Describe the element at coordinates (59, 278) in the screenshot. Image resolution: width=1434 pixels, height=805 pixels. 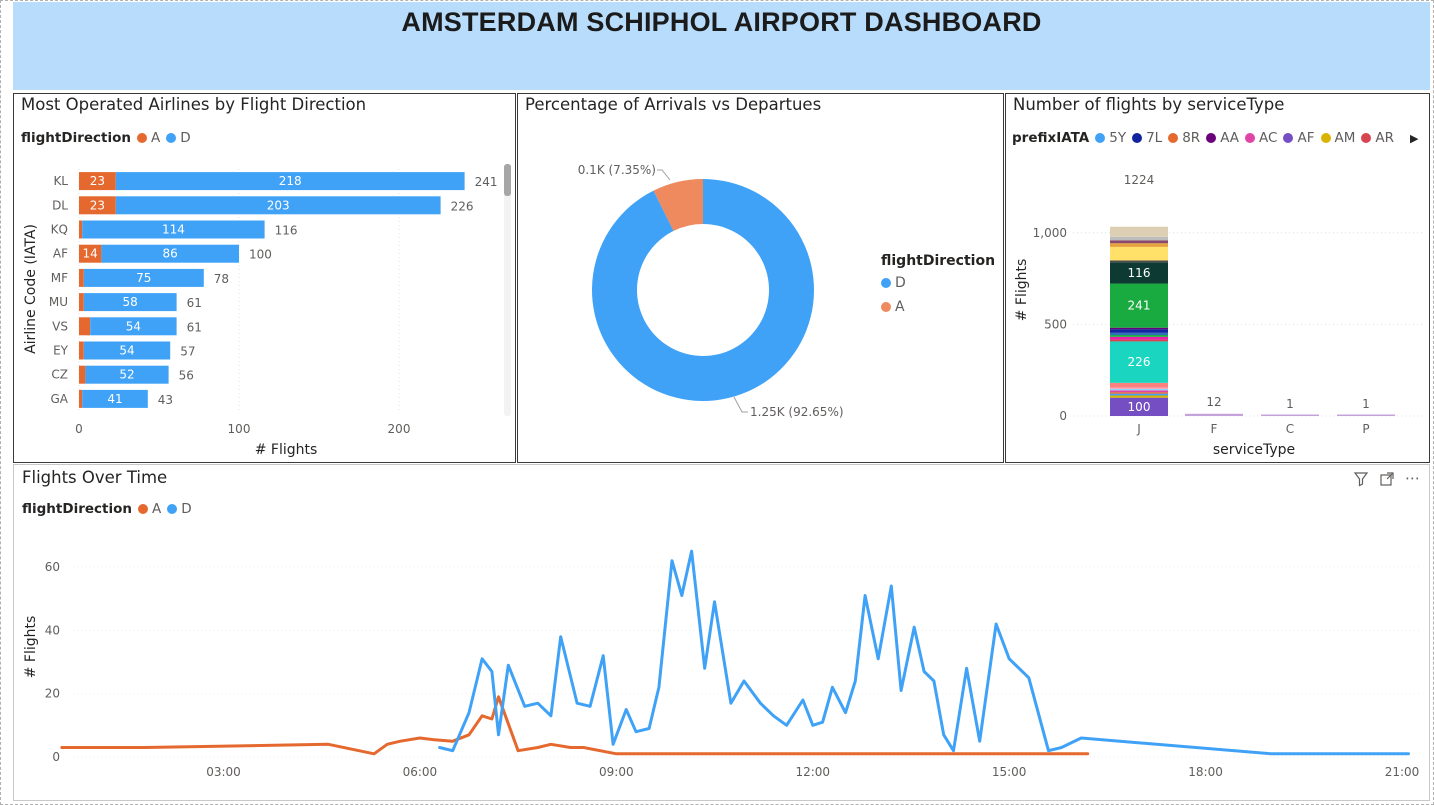
I see `y-tick-label: MF` at that location.